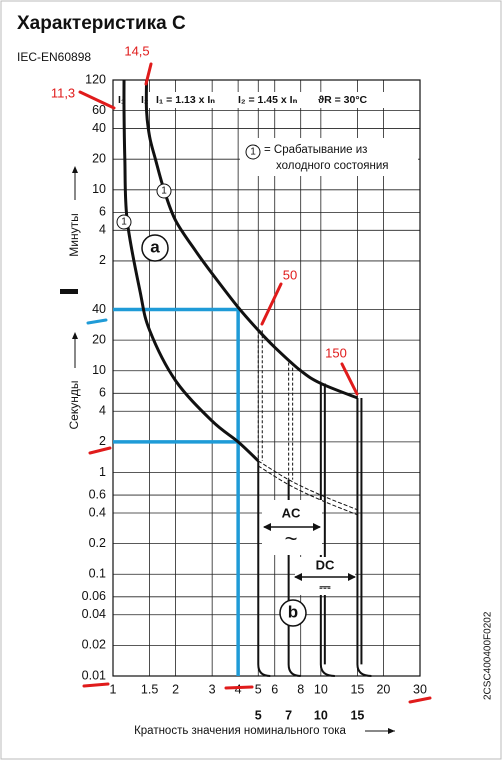 Image resolution: width=502 pixels, height=760 pixels. I want to click on dc-symbol: ⎓, so click(325, 587).